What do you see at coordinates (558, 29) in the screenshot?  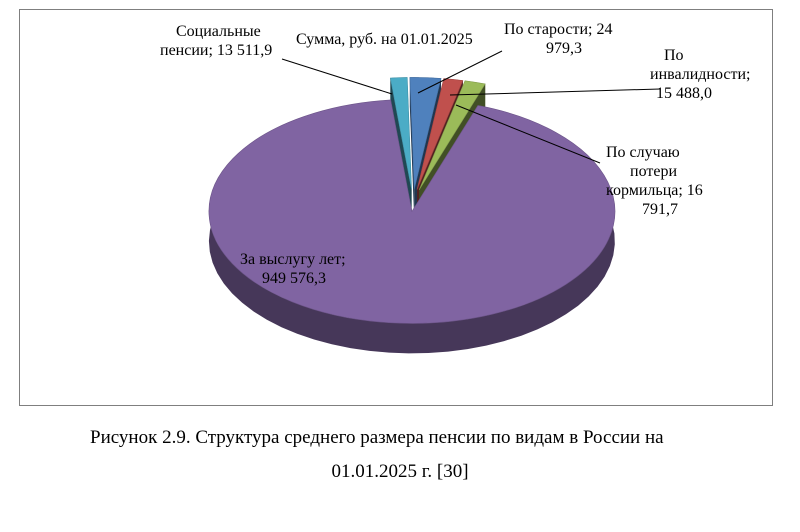 I see `slice-label-2-line-0: По старости; 24` at bounding box center [558, 29].